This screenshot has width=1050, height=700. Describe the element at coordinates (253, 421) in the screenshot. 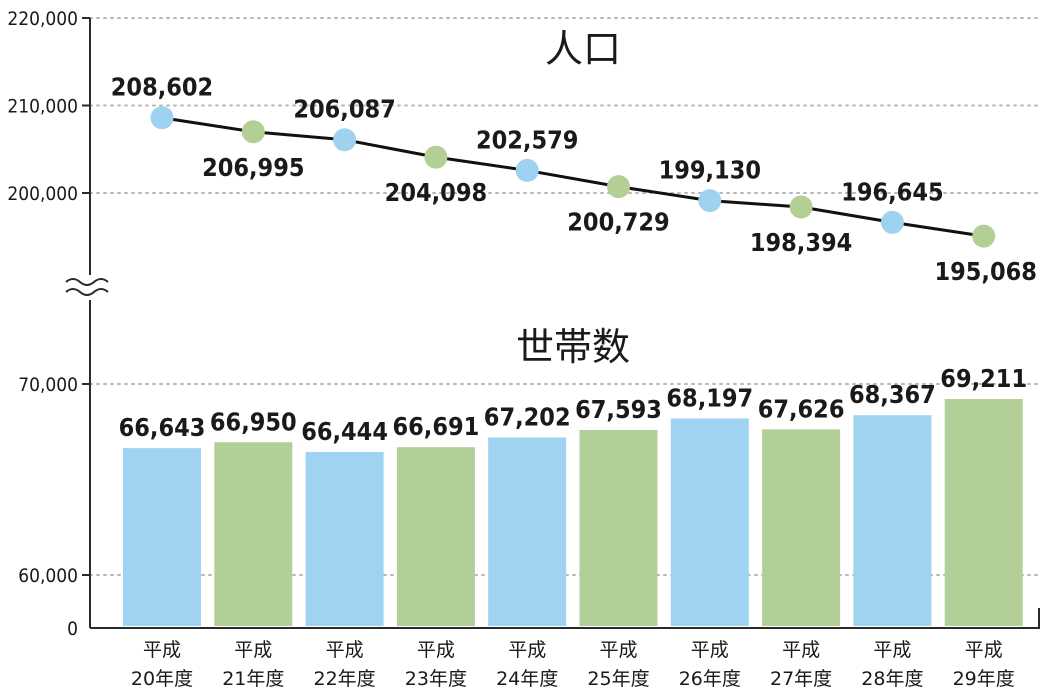

I see `household-value-label: 66,950` at that location.